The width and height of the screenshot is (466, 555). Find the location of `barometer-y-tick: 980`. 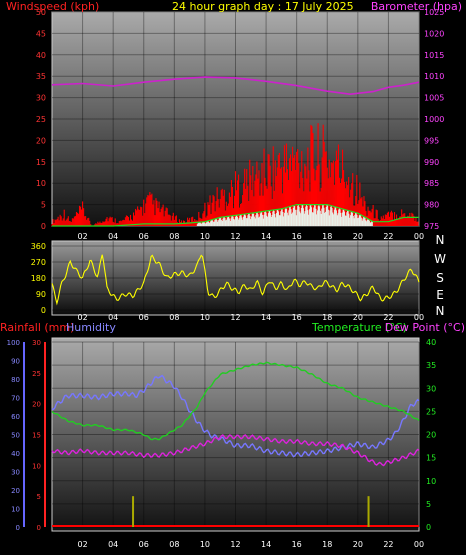

barometer-y-tick: 980 is located at coordinates (431, 205).